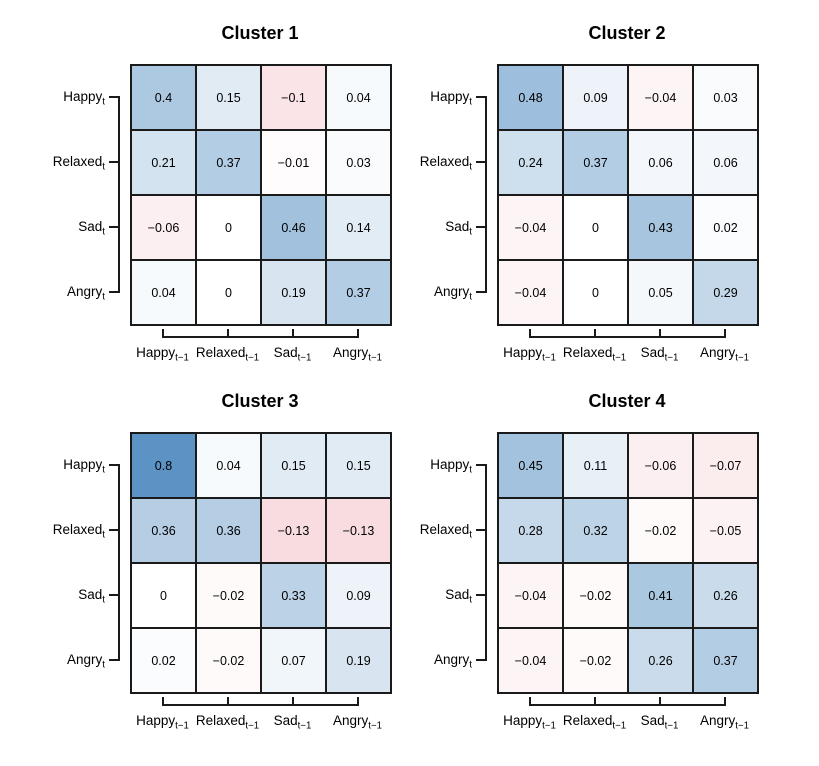  What do you see at coordinates (163, 465) in the screenshot?
I see `heatmap-cell: 0.8` at bounding box center [163, 465].